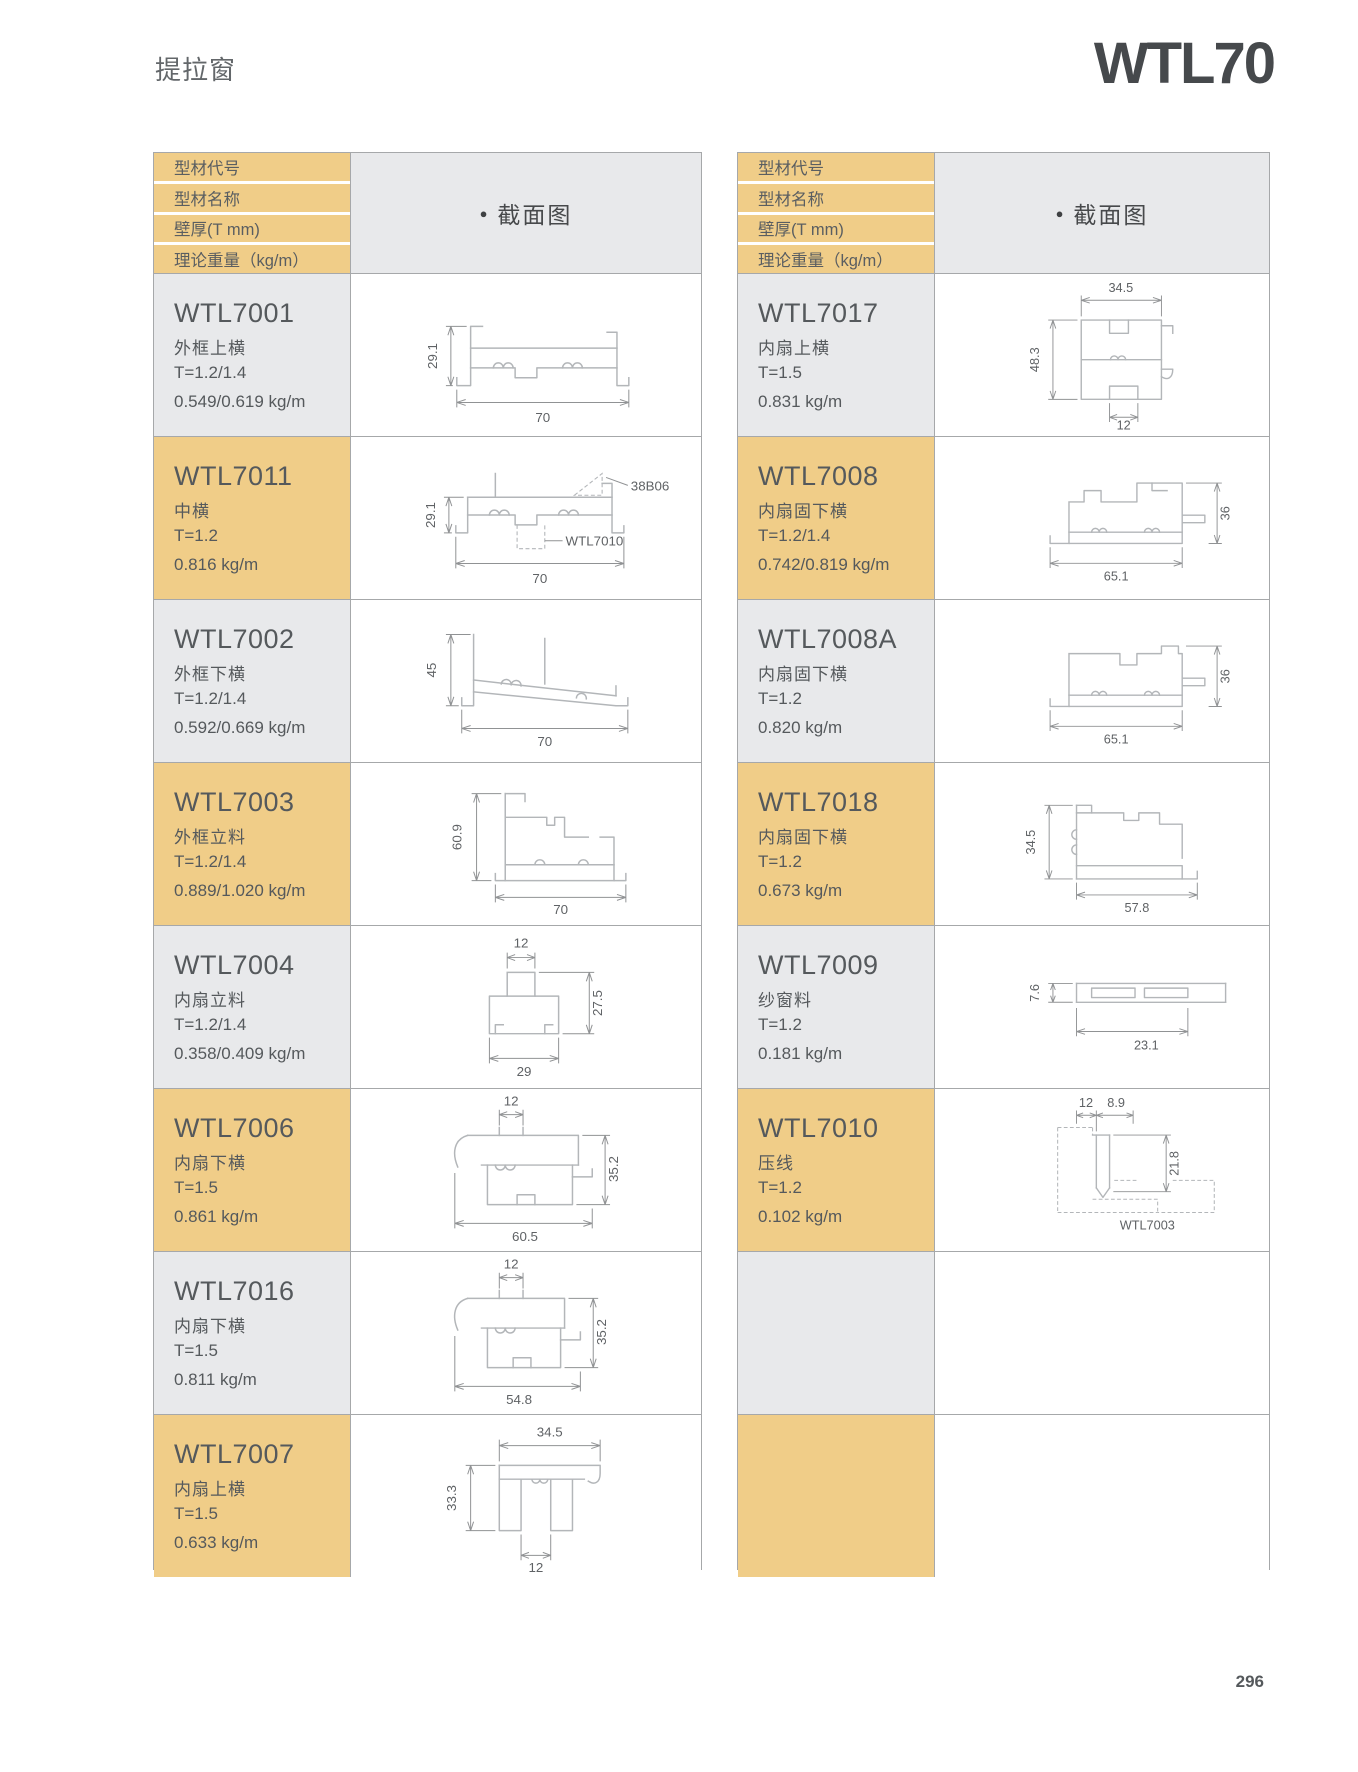 This screenshot has height=1772, width=1358. What do you see at coordinates (836, 230) in the screenshot?
I see `header-cell-thickness: 壁厚(T mm)` at bounding box center [836, 230].